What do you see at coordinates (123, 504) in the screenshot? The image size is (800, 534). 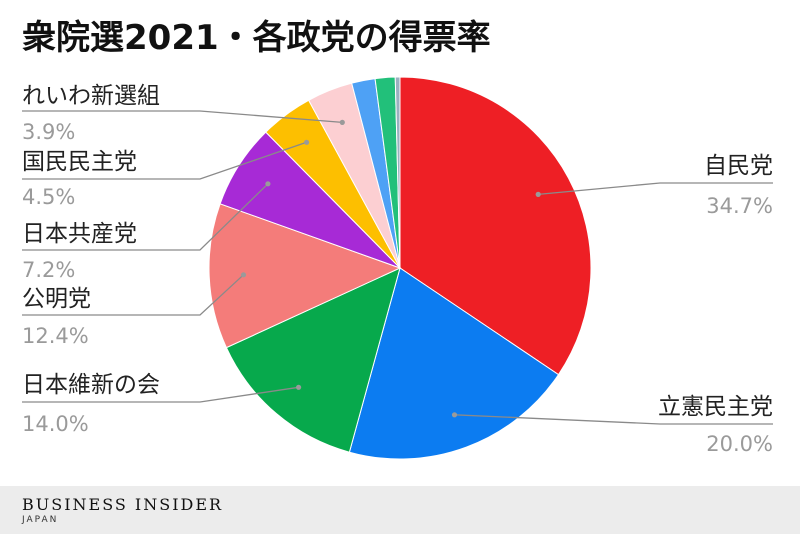 I see `brand-logo: BUSINESS INSIDER` at bounding box center [123, 504].